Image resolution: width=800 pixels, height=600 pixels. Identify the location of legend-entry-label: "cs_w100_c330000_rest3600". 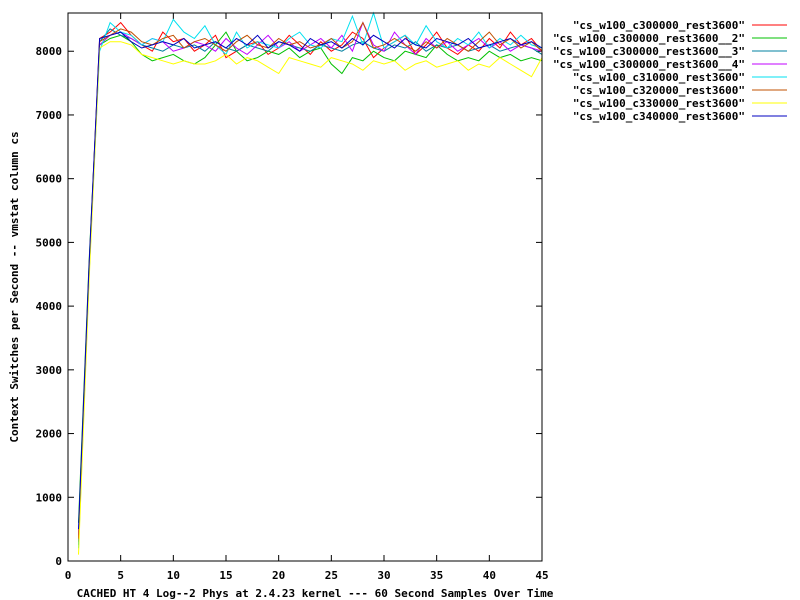
(659, 103).